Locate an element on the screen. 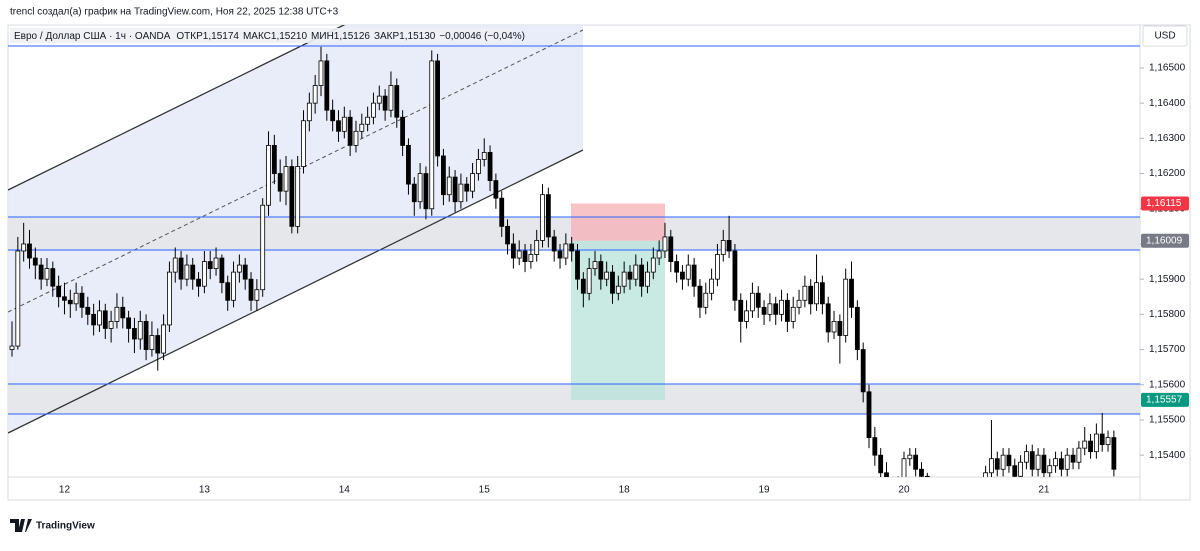 The height and width of the screenshot is (551, 1200). y-tick-label: 1,15500 is located at coordinates (1167, 420).